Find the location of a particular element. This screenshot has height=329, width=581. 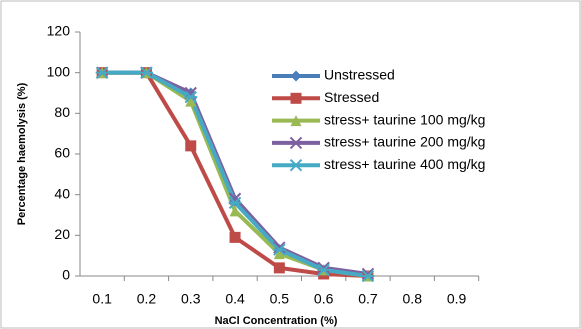

y-axis-label: Percentage haemolysis (%) is located at coordinates (22, 153).